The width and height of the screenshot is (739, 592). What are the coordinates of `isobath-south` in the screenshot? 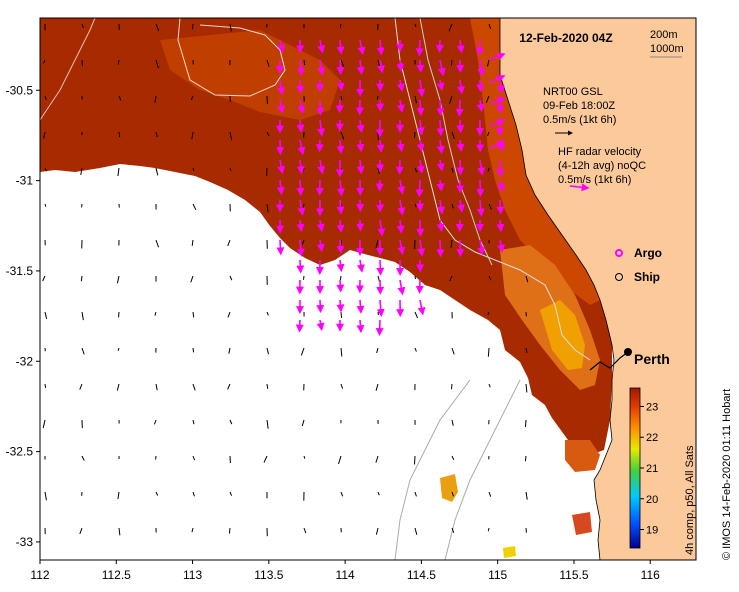 It's located at (482, 469).